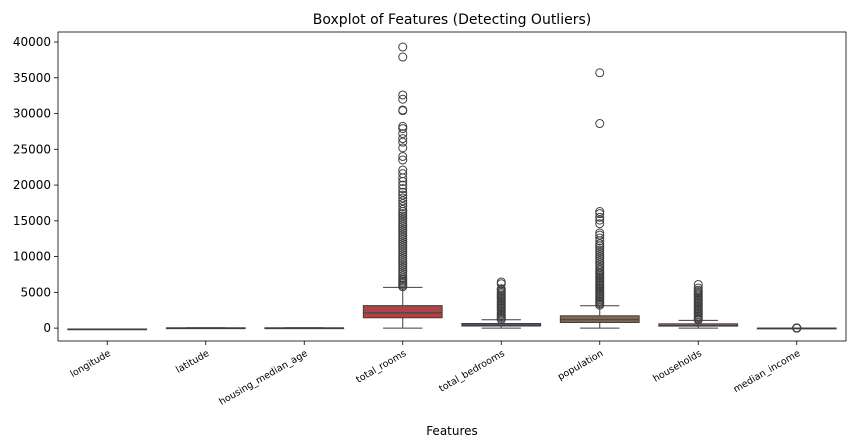 The width and height of the screenshot is (848, 448). I want to click on box-median_income, so click(796, 328).